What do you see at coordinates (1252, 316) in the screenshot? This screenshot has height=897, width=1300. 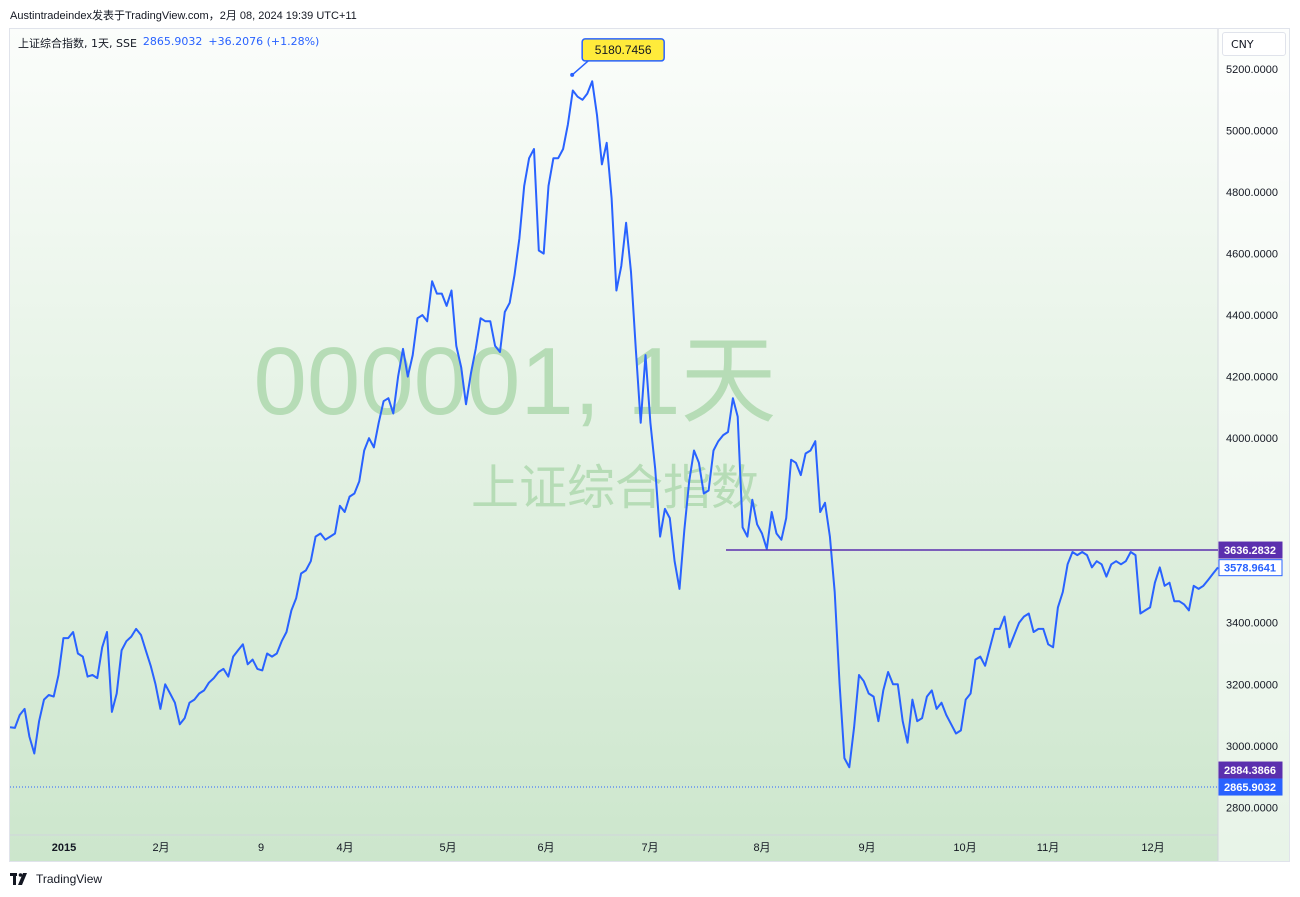 I see `y-tick-label: 4400.0000` at bounding box center [1252, 316].